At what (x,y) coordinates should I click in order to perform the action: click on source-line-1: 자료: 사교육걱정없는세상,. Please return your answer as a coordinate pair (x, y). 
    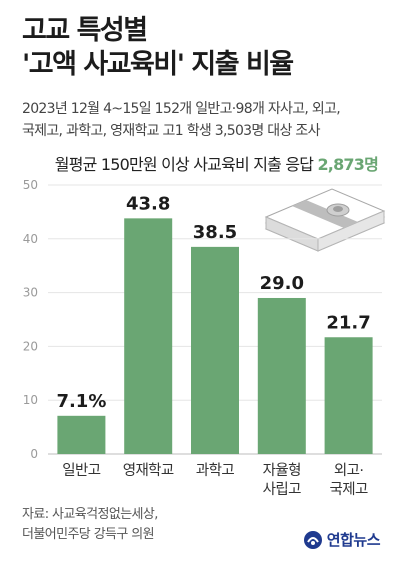
    Looking at the image, I should click on (90, 514).